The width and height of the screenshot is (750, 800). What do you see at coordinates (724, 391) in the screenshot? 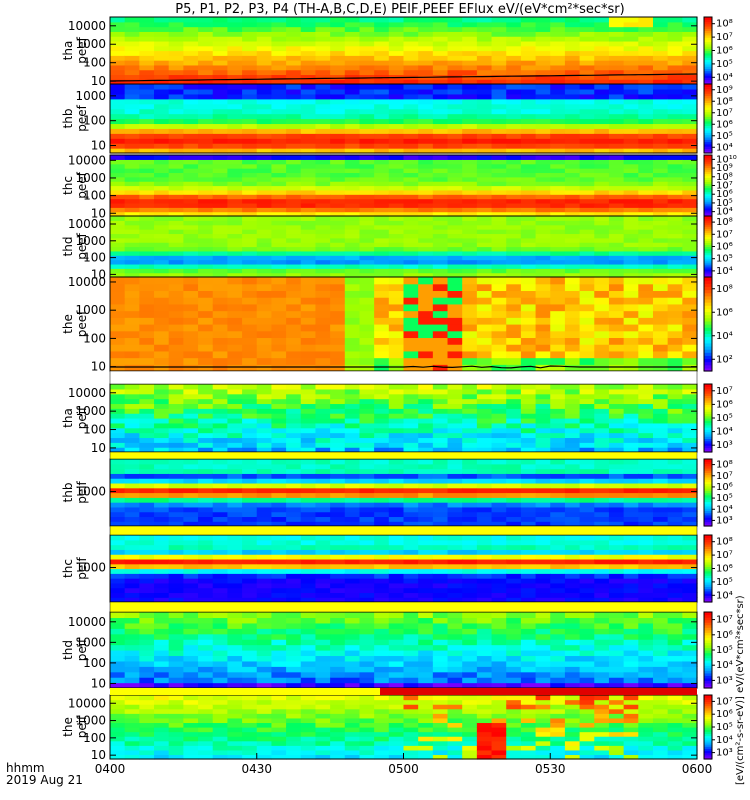
I see `colorbar-tick-label: 10⁷` at bounding box center [724, 391].